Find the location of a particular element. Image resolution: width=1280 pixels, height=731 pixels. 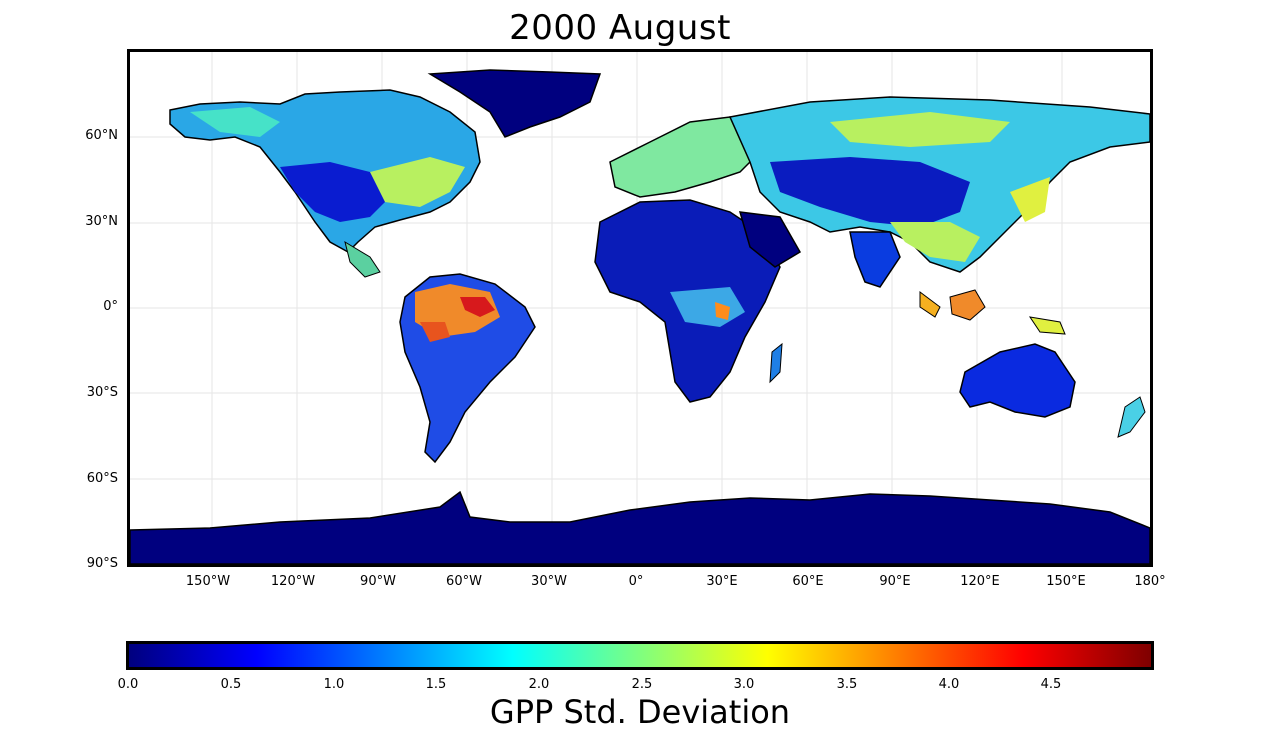

lat-tick-30n: 30°N is located at coordinates (101, 221).